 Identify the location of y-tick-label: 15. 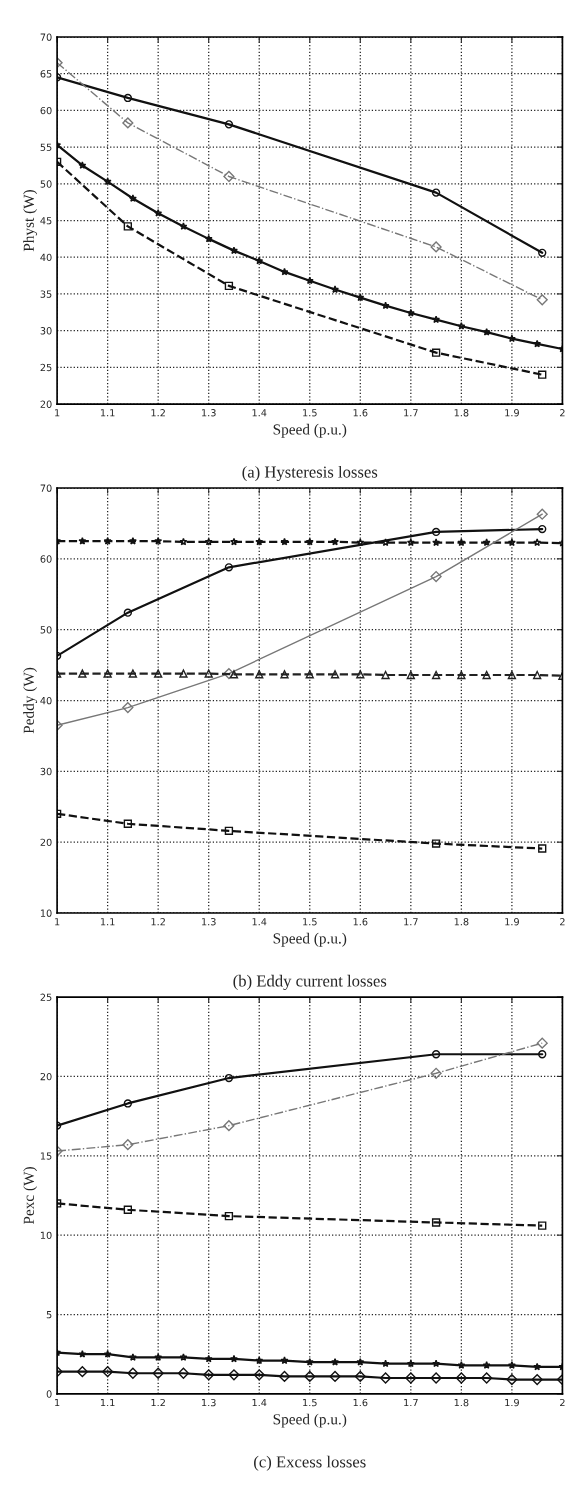
(46, 1156).